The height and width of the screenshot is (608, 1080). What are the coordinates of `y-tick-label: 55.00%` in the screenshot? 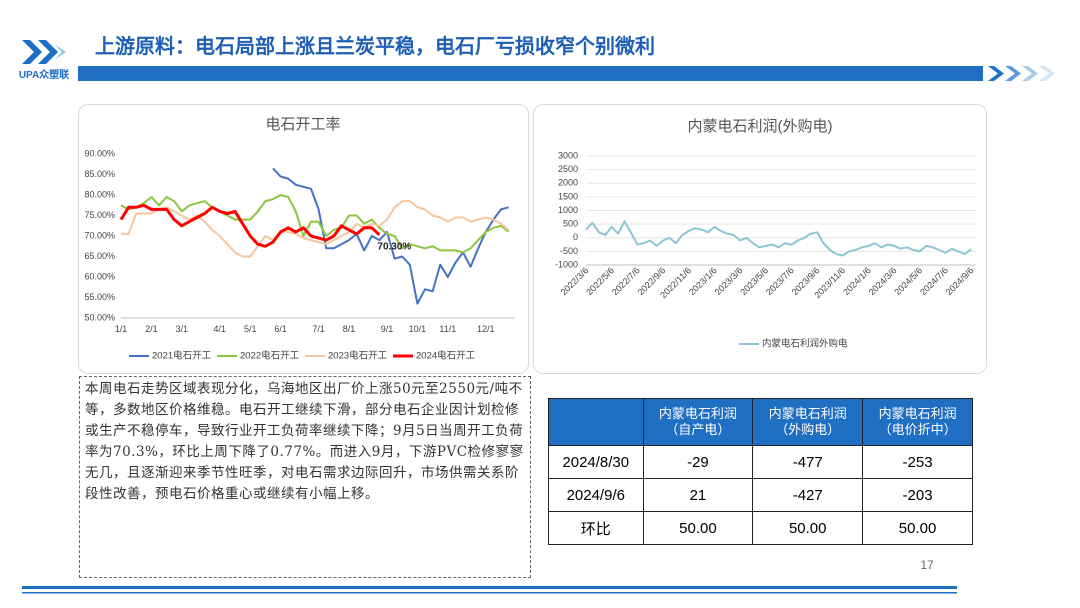 It's located at (99, 297).